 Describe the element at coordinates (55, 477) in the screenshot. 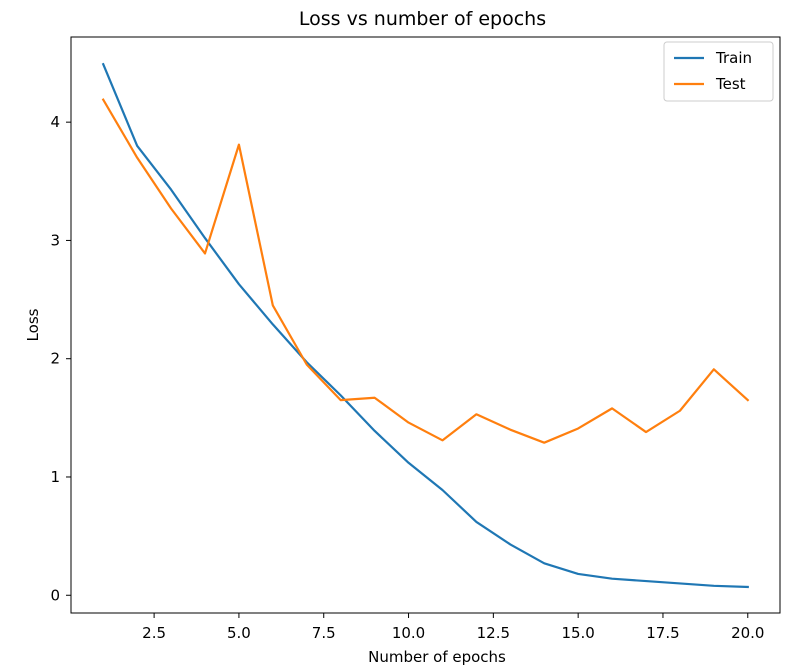

I see `y-tick-label: 1` at that location.